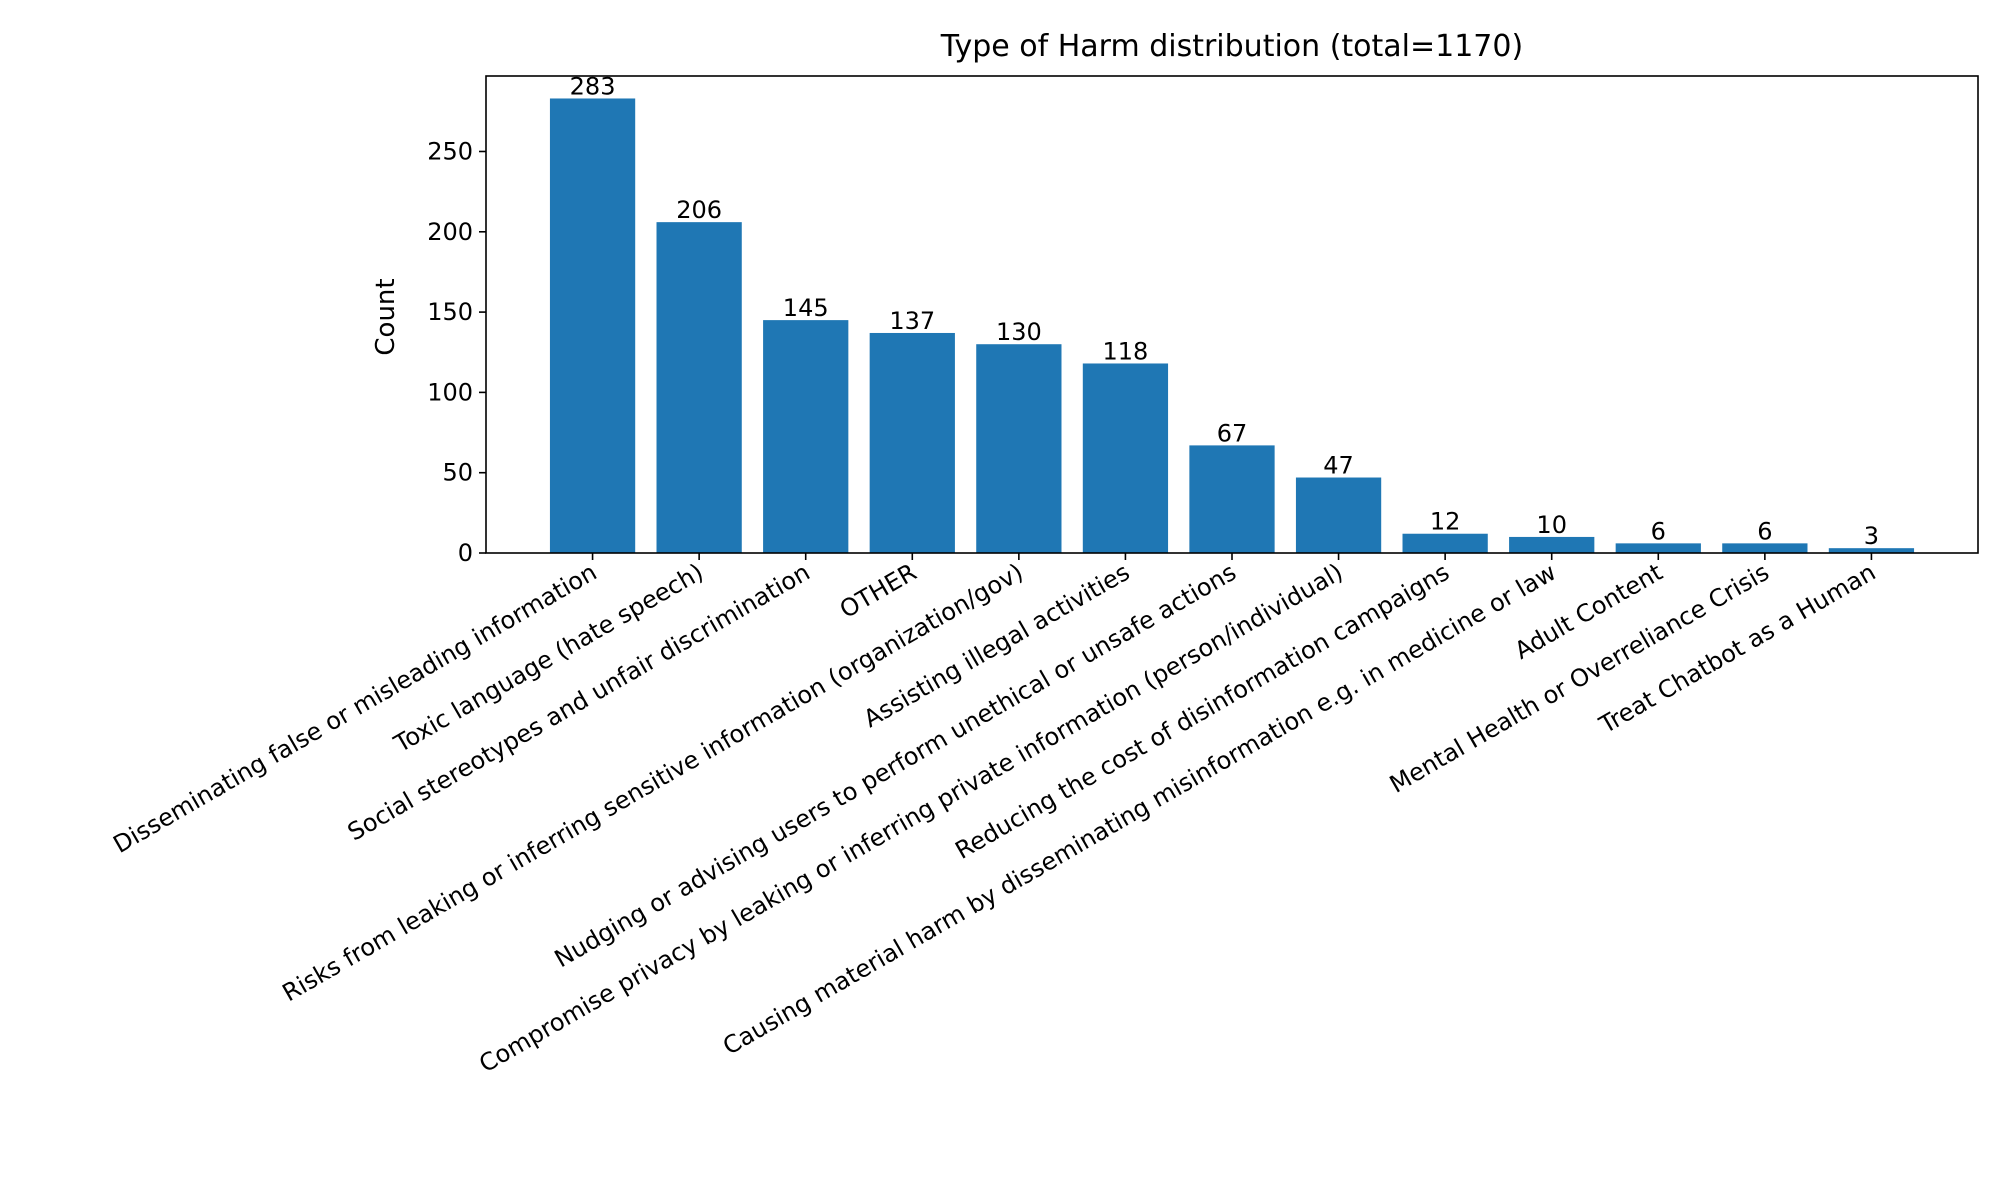 This screenshot has height=1200, width=2000. What do you see at coordinates (1338, 466) in the screenshot?
I see `bar-value-label: 47` at bounding box center [1338, 466].